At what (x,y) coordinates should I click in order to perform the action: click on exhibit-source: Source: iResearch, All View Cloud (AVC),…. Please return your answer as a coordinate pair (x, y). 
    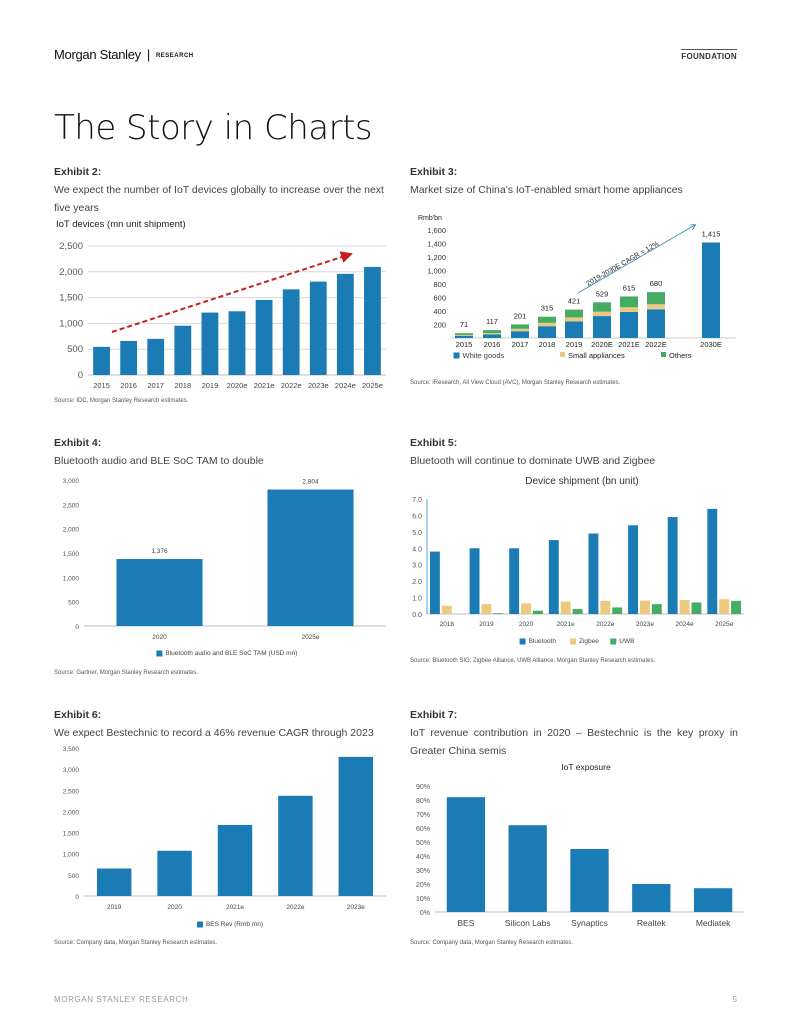
    Looking at the image, I should click on (515, 383).